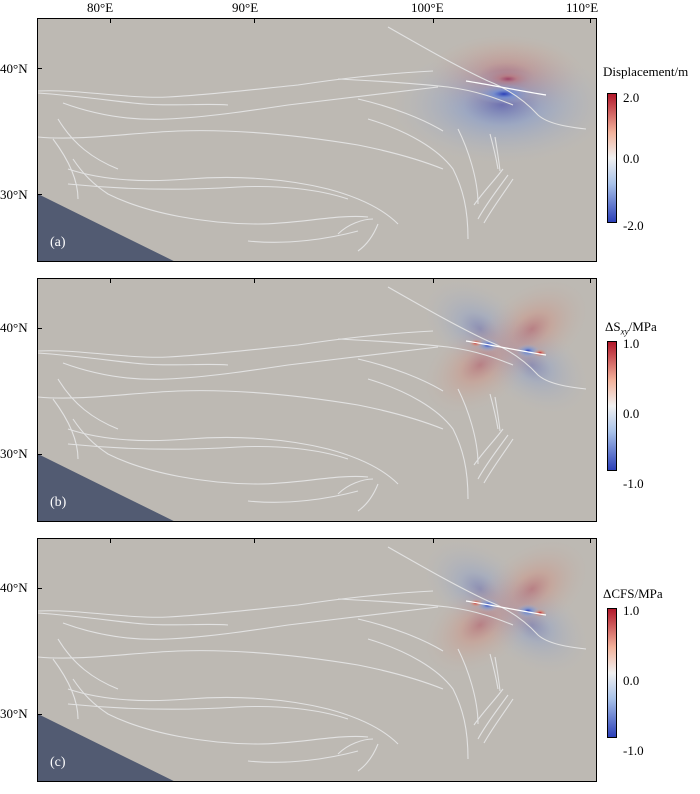 Image resolution: width=700 pixels, height=794 pixels. What do you see at coordinates (631, 343) in the screenshot?
I see `colorbar-max-b: 1.0` at bounding box center [631, 343].